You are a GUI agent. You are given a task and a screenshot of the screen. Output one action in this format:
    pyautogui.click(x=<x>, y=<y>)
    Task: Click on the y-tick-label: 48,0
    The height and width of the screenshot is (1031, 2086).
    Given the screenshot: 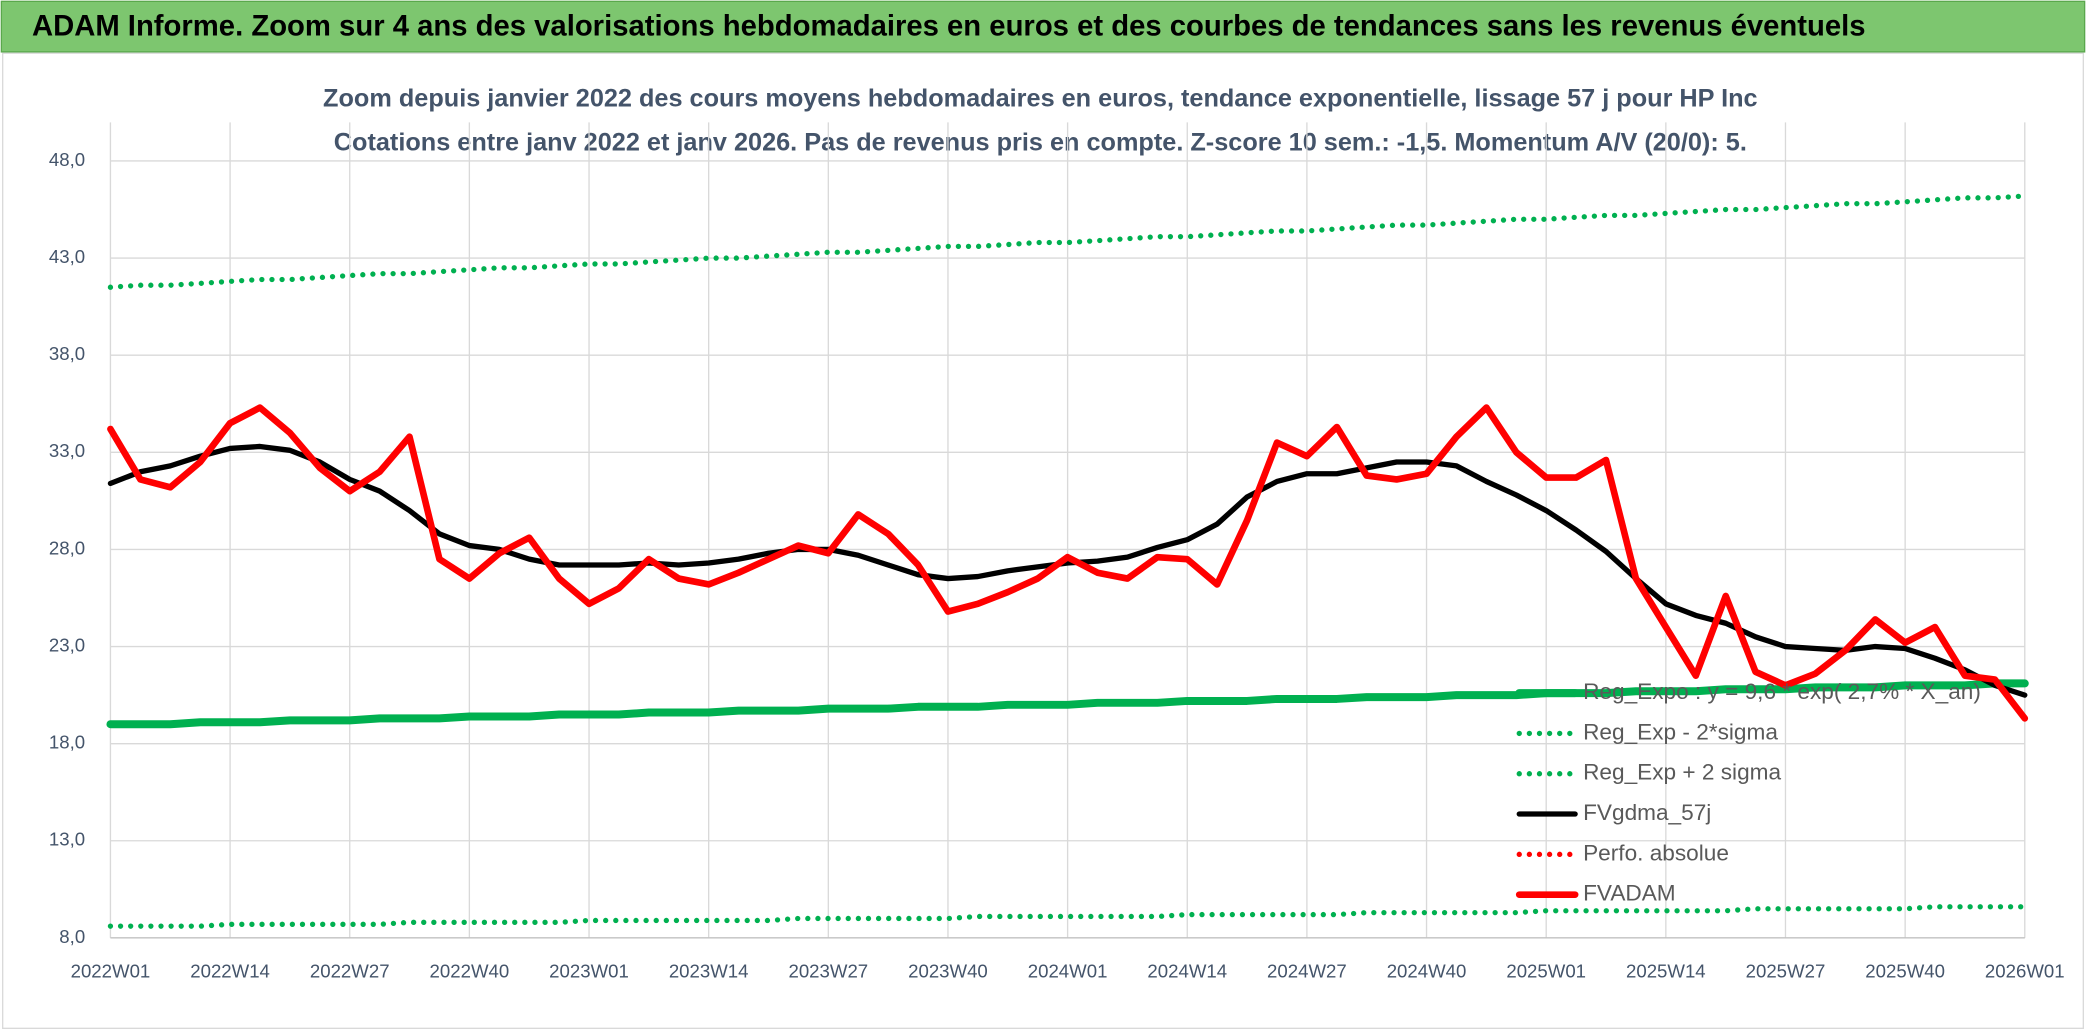 What is the action you would take?
    pyautogui.click(x=67, y=159)
    